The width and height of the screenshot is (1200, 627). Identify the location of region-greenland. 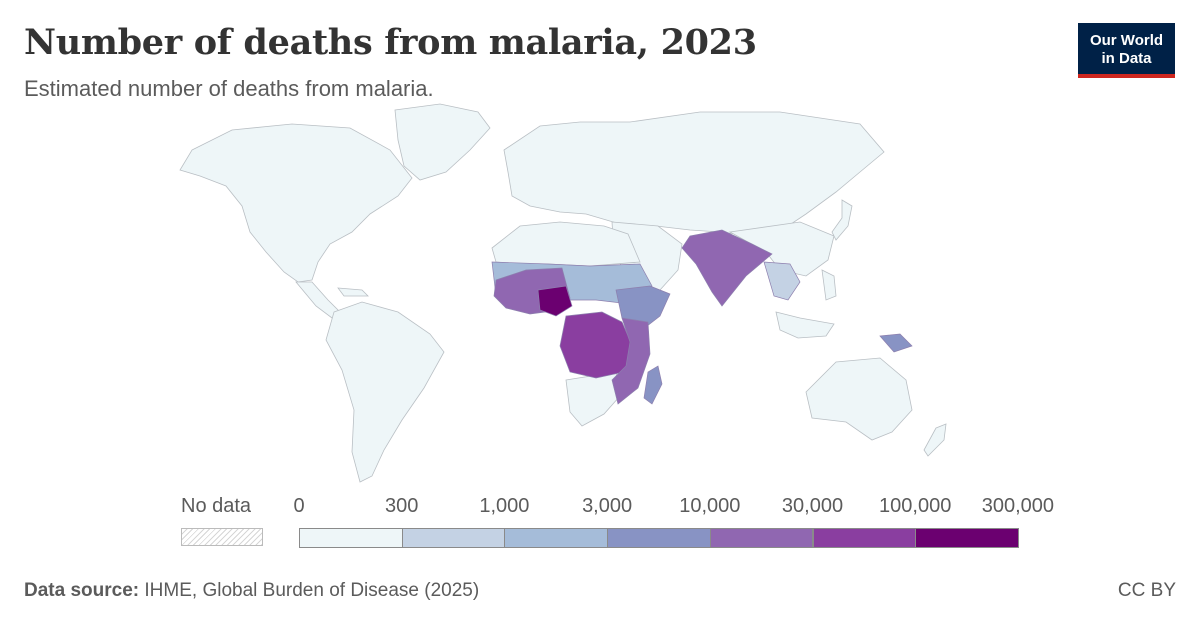
(442, 142).